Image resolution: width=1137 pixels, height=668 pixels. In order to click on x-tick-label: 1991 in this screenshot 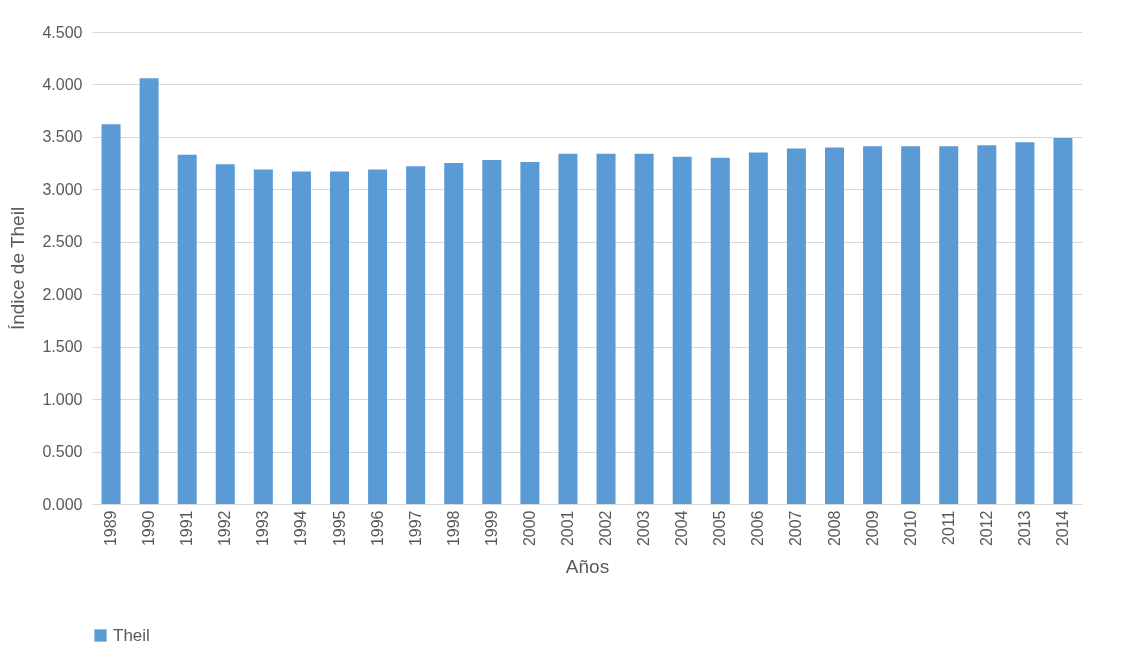, I will do `click(187, 528)`.